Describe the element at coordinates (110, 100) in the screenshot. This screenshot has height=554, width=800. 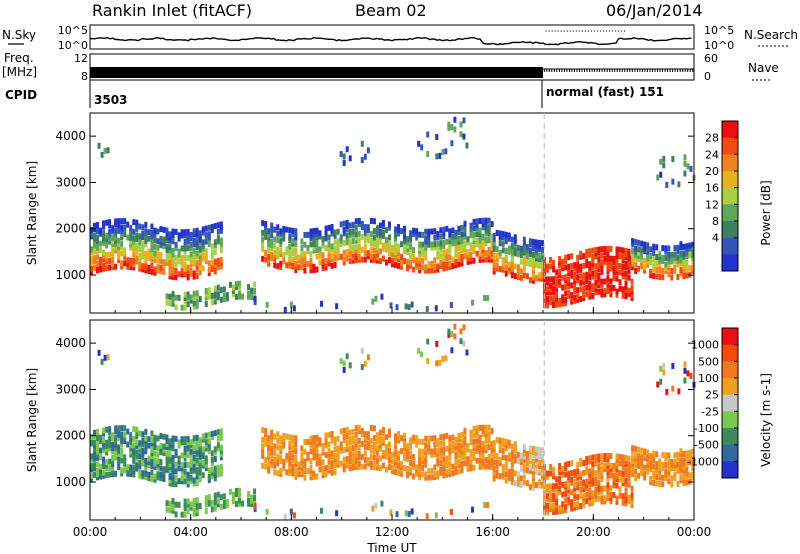
I see `cpid-first: 3503` at that location.